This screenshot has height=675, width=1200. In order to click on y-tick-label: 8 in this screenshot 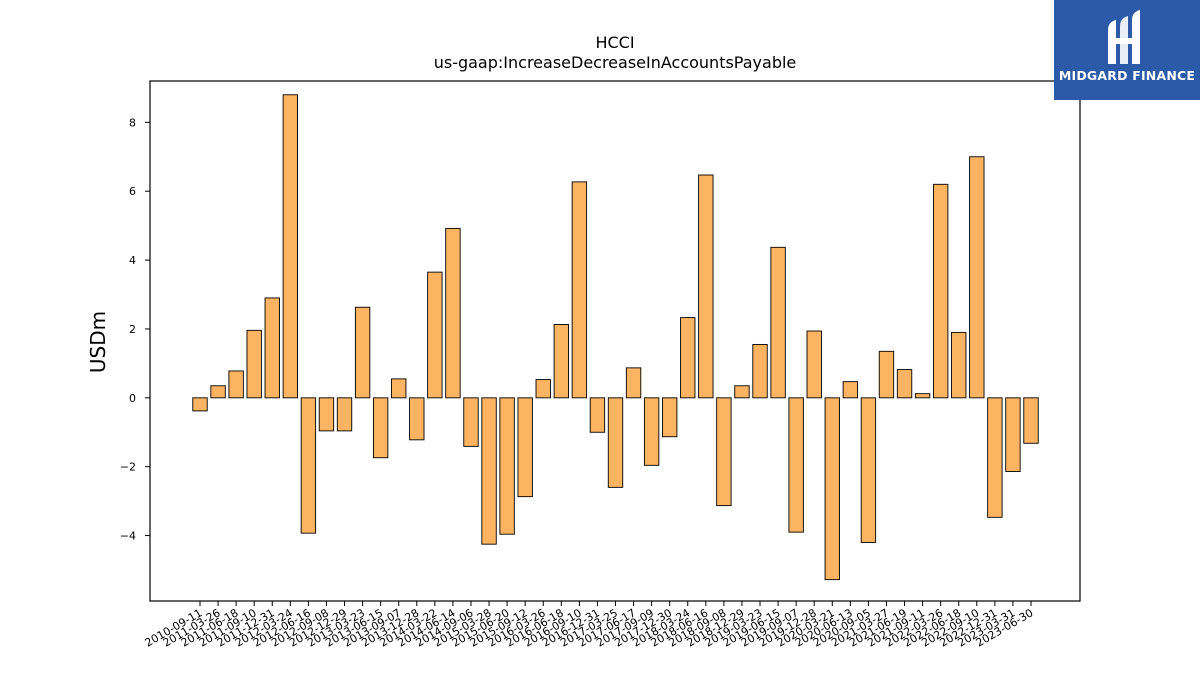, I will do `click(132, 122)`.